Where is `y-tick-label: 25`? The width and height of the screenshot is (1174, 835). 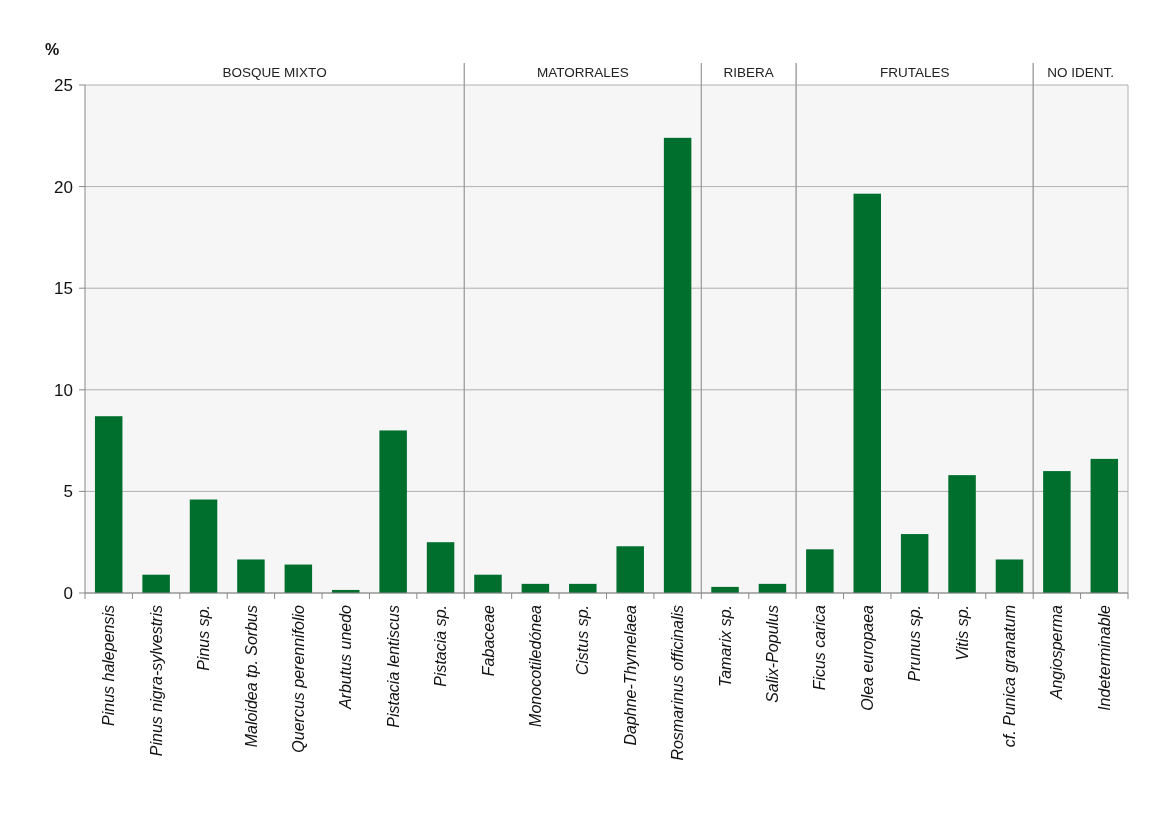
y-tick-label: 25 is located at coordinates (63, 85).